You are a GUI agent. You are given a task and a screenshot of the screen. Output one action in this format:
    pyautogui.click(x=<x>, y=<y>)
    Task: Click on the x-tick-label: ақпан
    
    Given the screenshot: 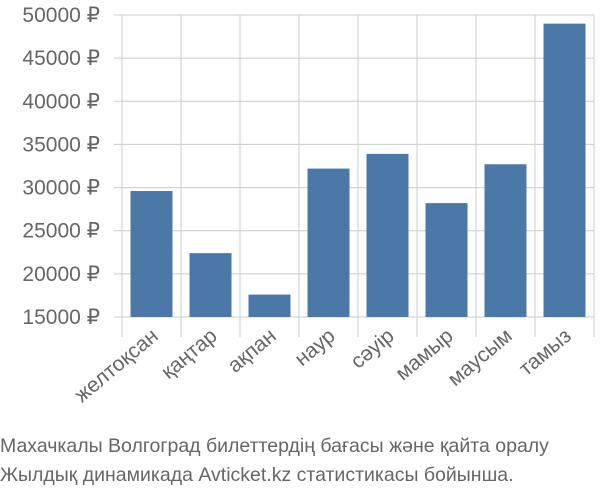 What is the action you would take?
    pyautogui.click(x=251, y=350)
    